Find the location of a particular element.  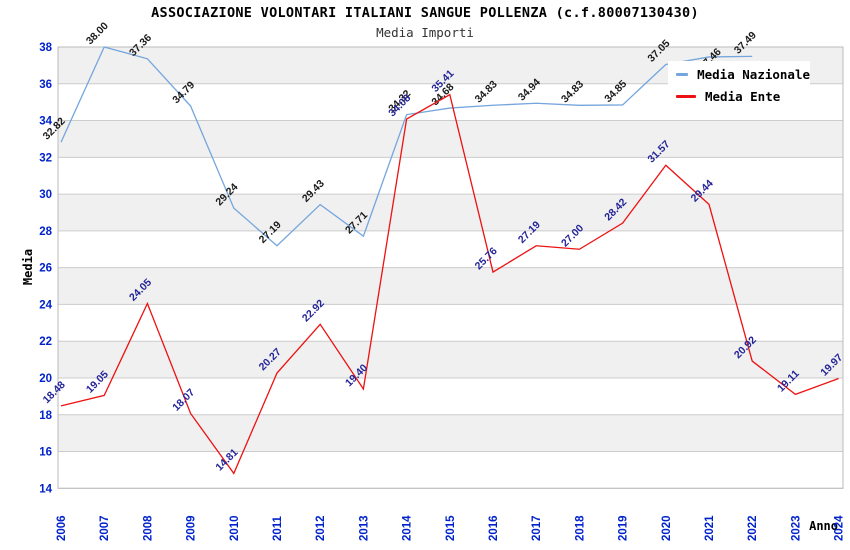

x-tick: 2010 is located at coordinates (235, 528).